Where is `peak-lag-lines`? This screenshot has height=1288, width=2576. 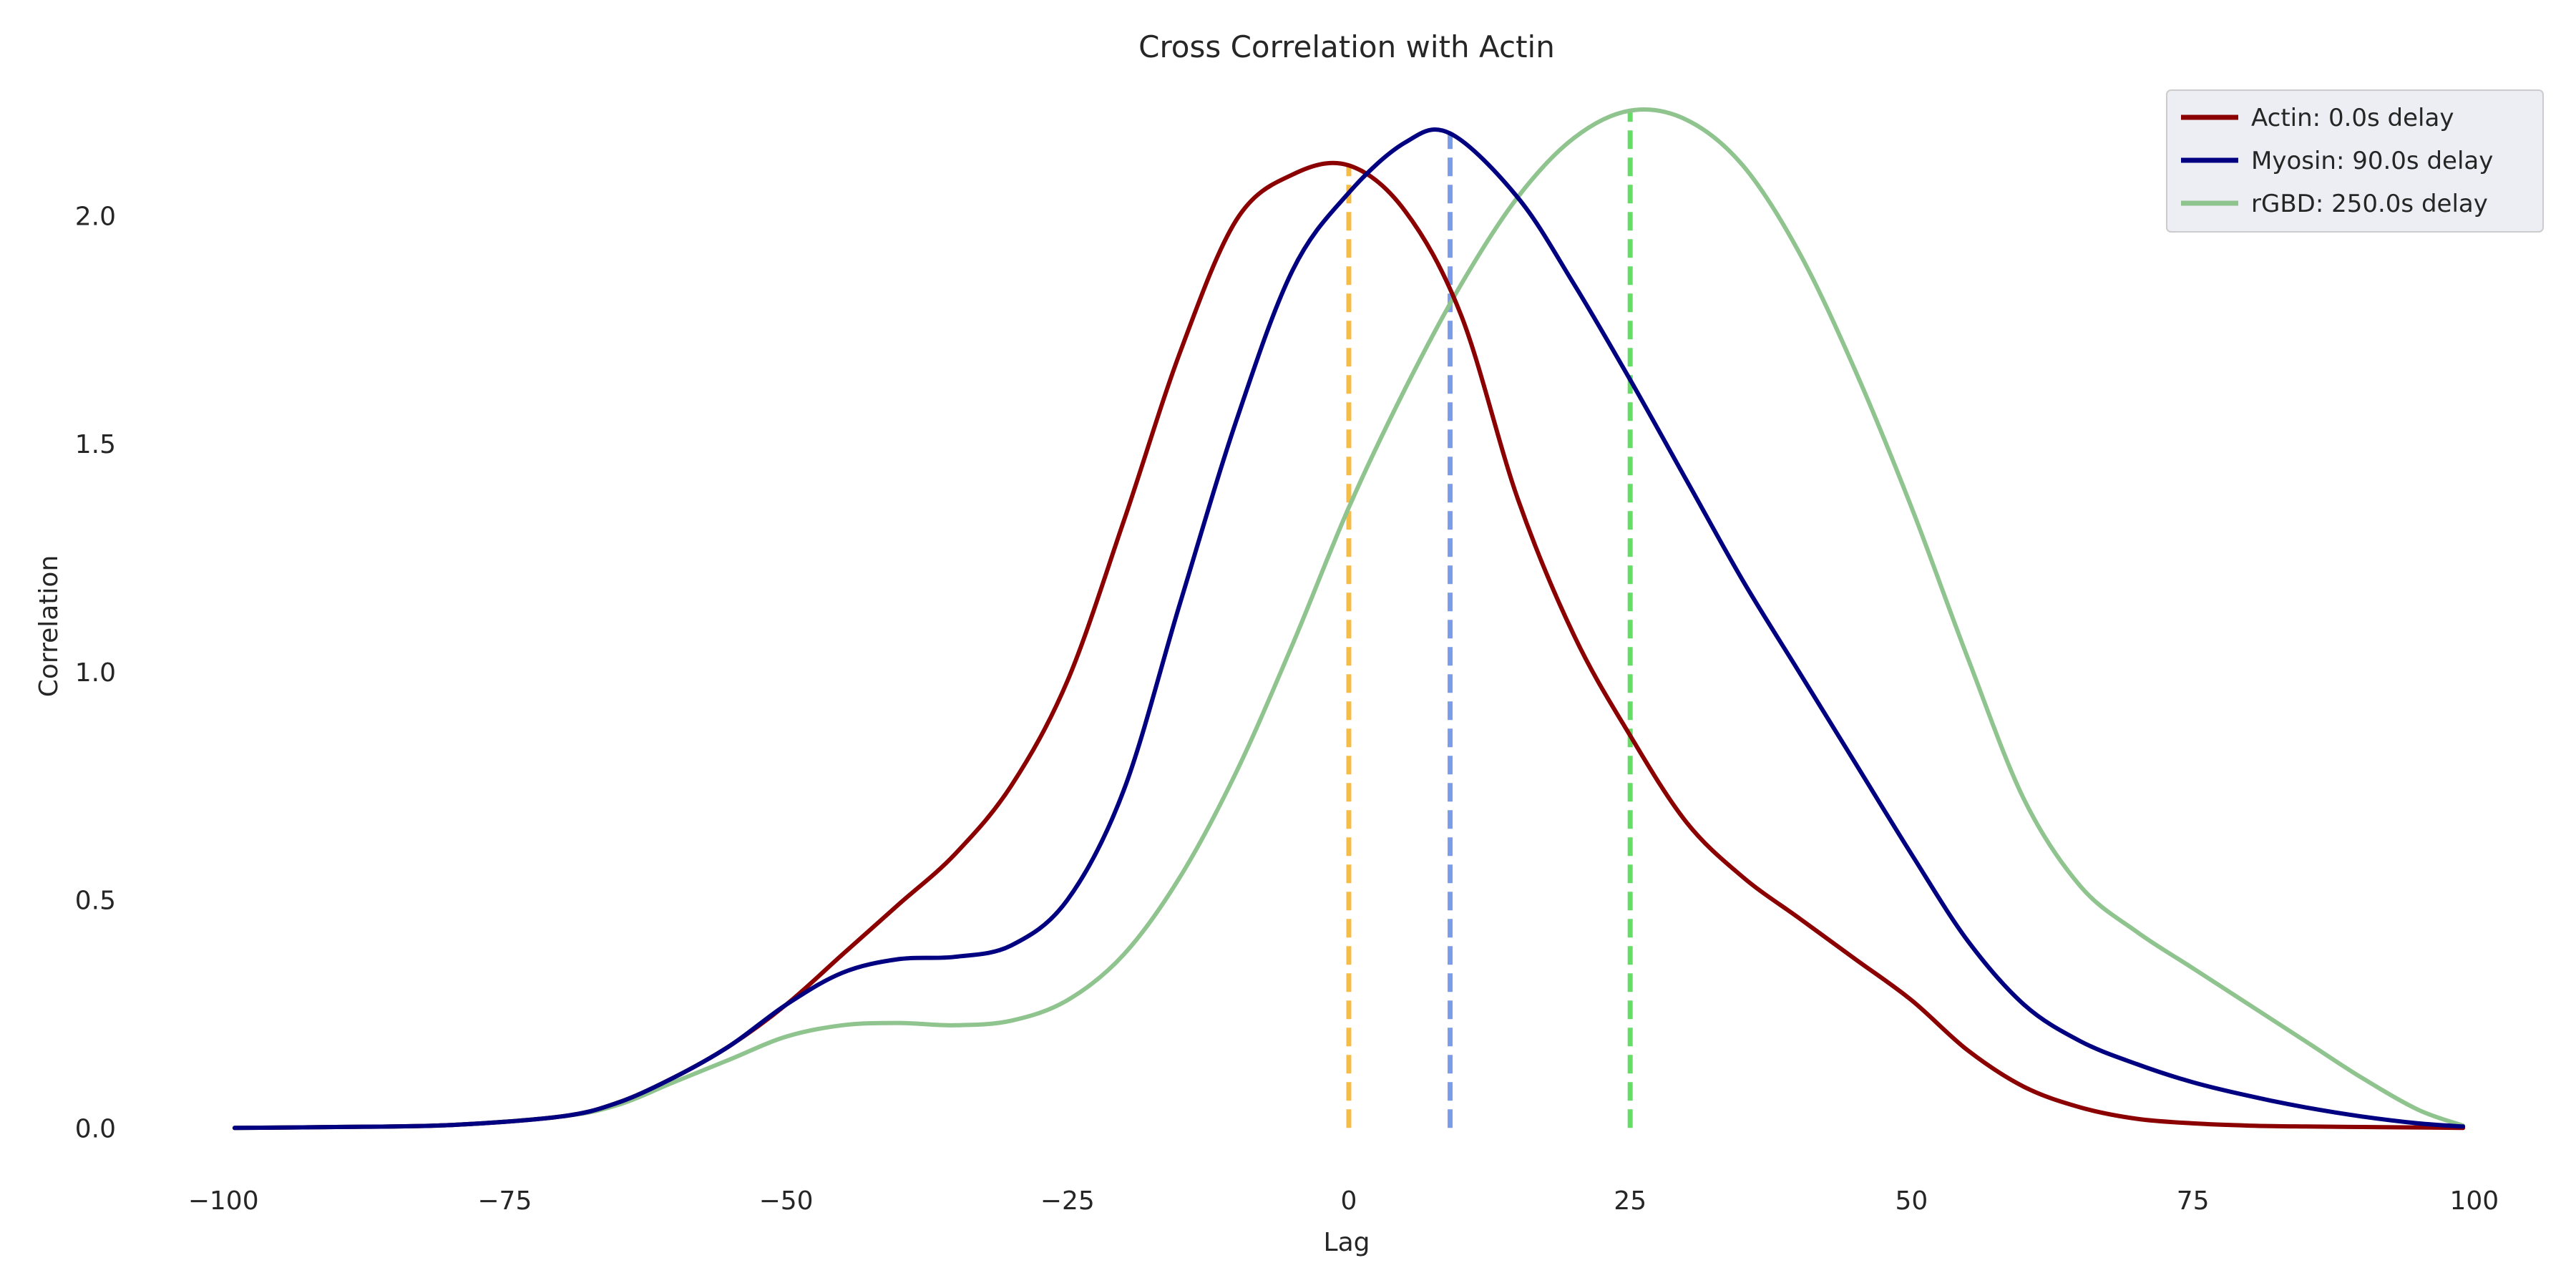 peak-lag-lines is located at coordinates (1489, 619).